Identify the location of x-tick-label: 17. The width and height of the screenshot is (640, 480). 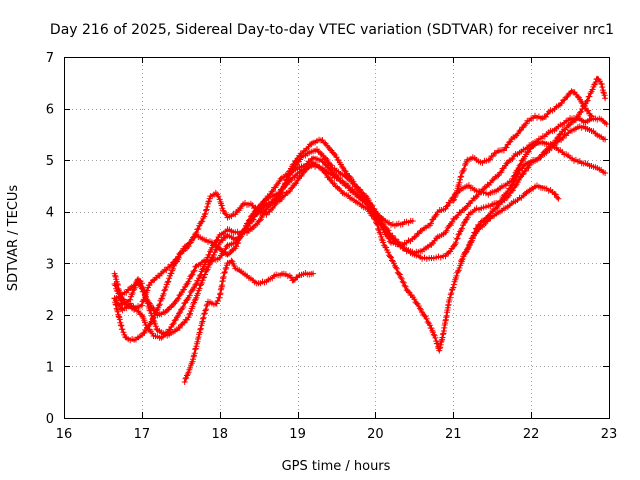
(142, 434).